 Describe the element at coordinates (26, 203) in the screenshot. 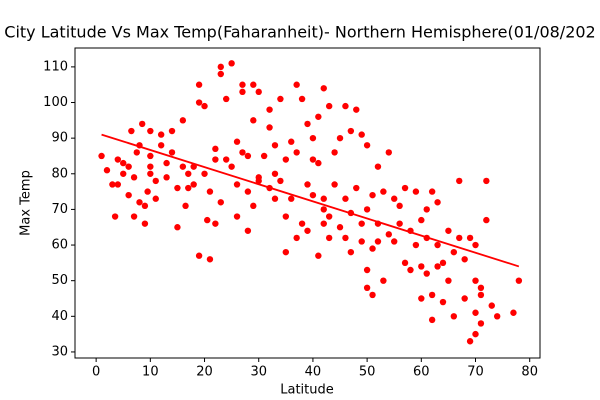

I see `y-axis-label: Max Temp` at that location.